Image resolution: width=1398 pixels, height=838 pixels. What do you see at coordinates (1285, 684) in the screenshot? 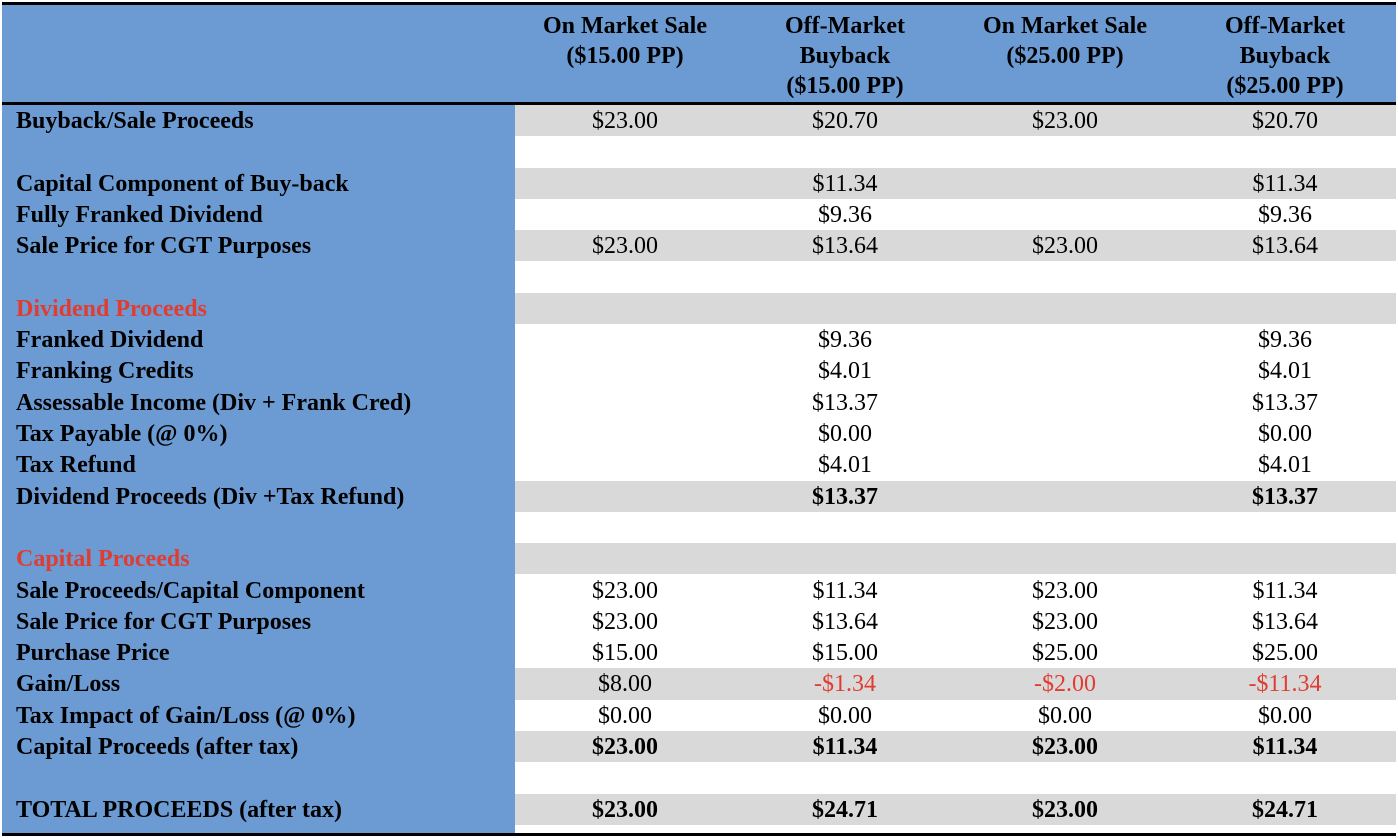
I see `value-cell: -$11.34` at bounding box center [1285, 684].